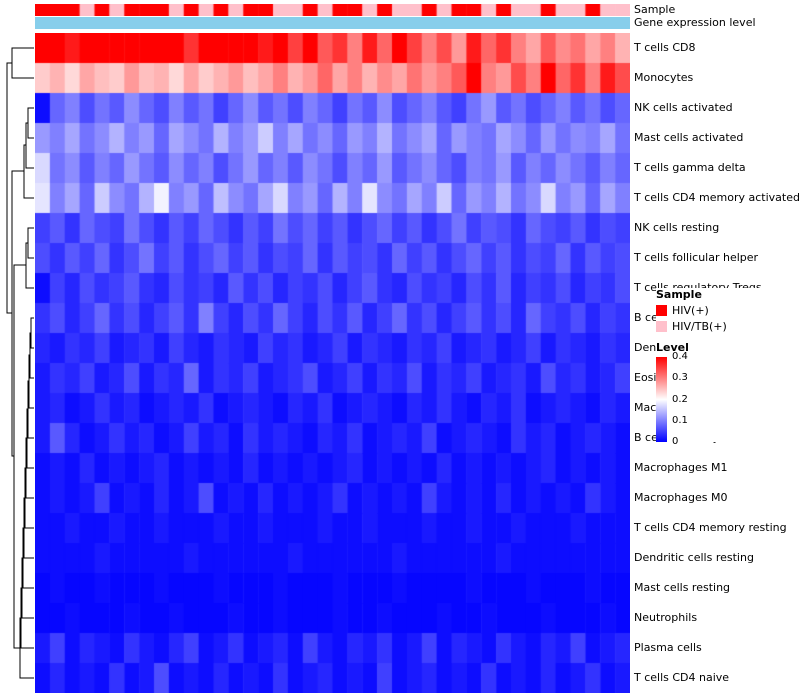 Image resolution: width=800 pixels, height=700 pixels. What do you see at coordinates (332, 23) in the screenshot?
I see `gene-expression-annotation-bar` at bounding box center [332, 23].